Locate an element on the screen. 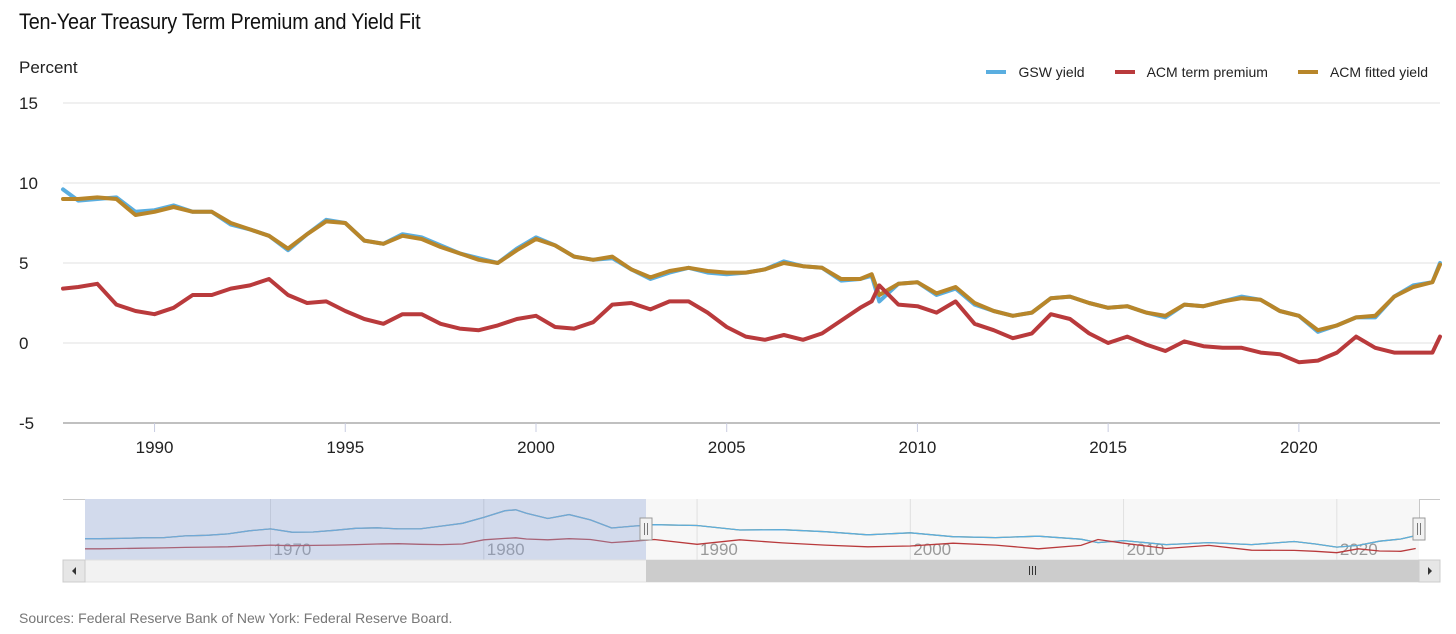 This screenshot has height=634, width=1456. navigator-line-gsw-yield is located at coordinates (750, 528).